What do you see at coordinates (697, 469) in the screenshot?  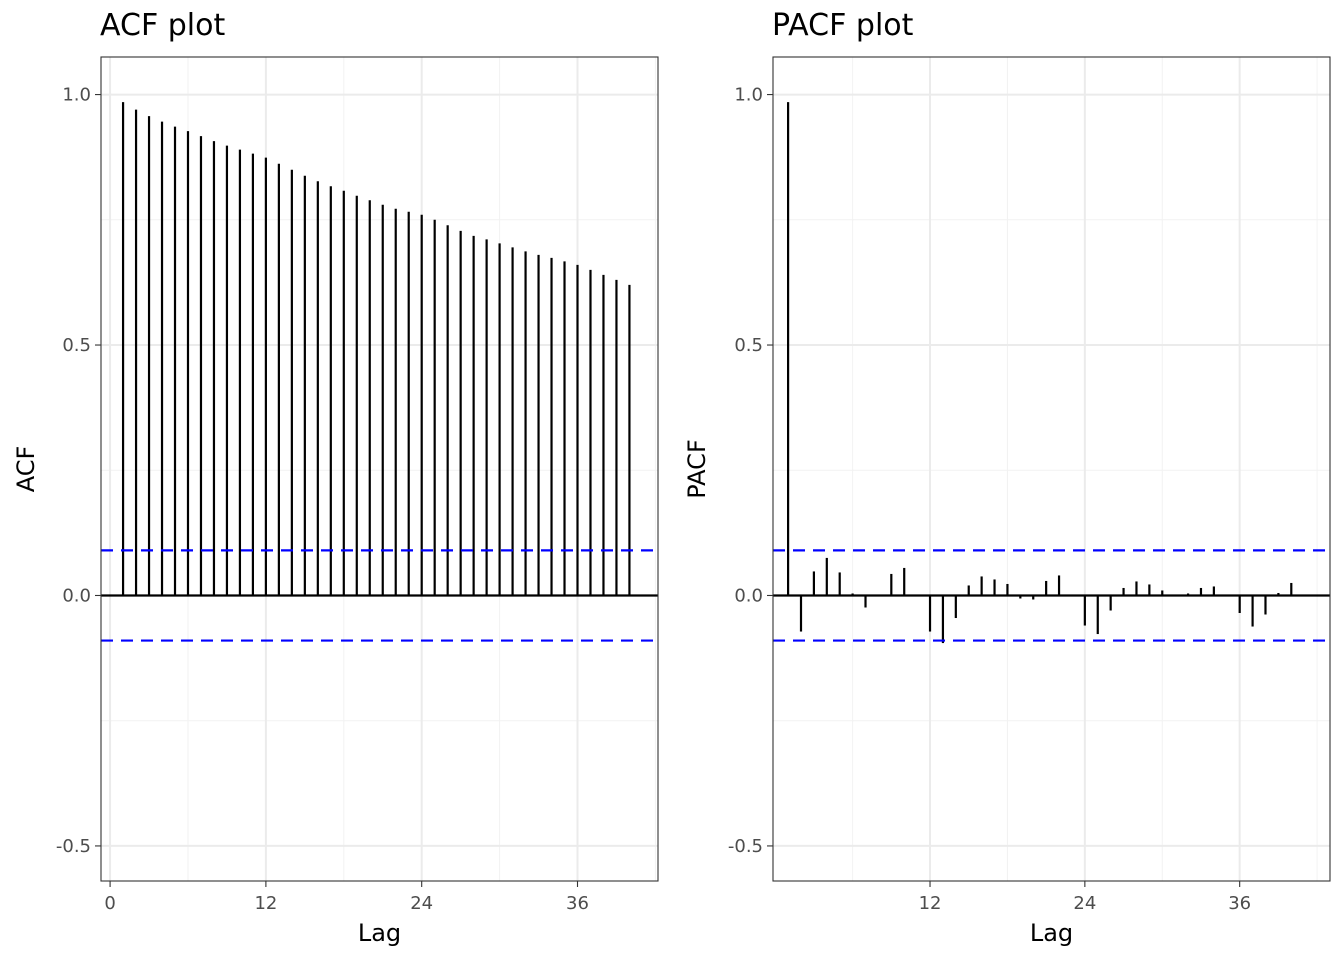 I see `pacf-y-axis-title: PACF` at bounding box center [697, 469].